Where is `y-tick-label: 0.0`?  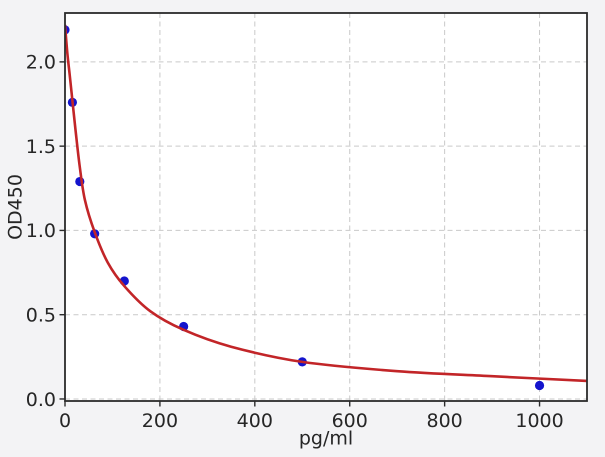 y-tick-label: 0.0 is located at coordinates (41, 400).